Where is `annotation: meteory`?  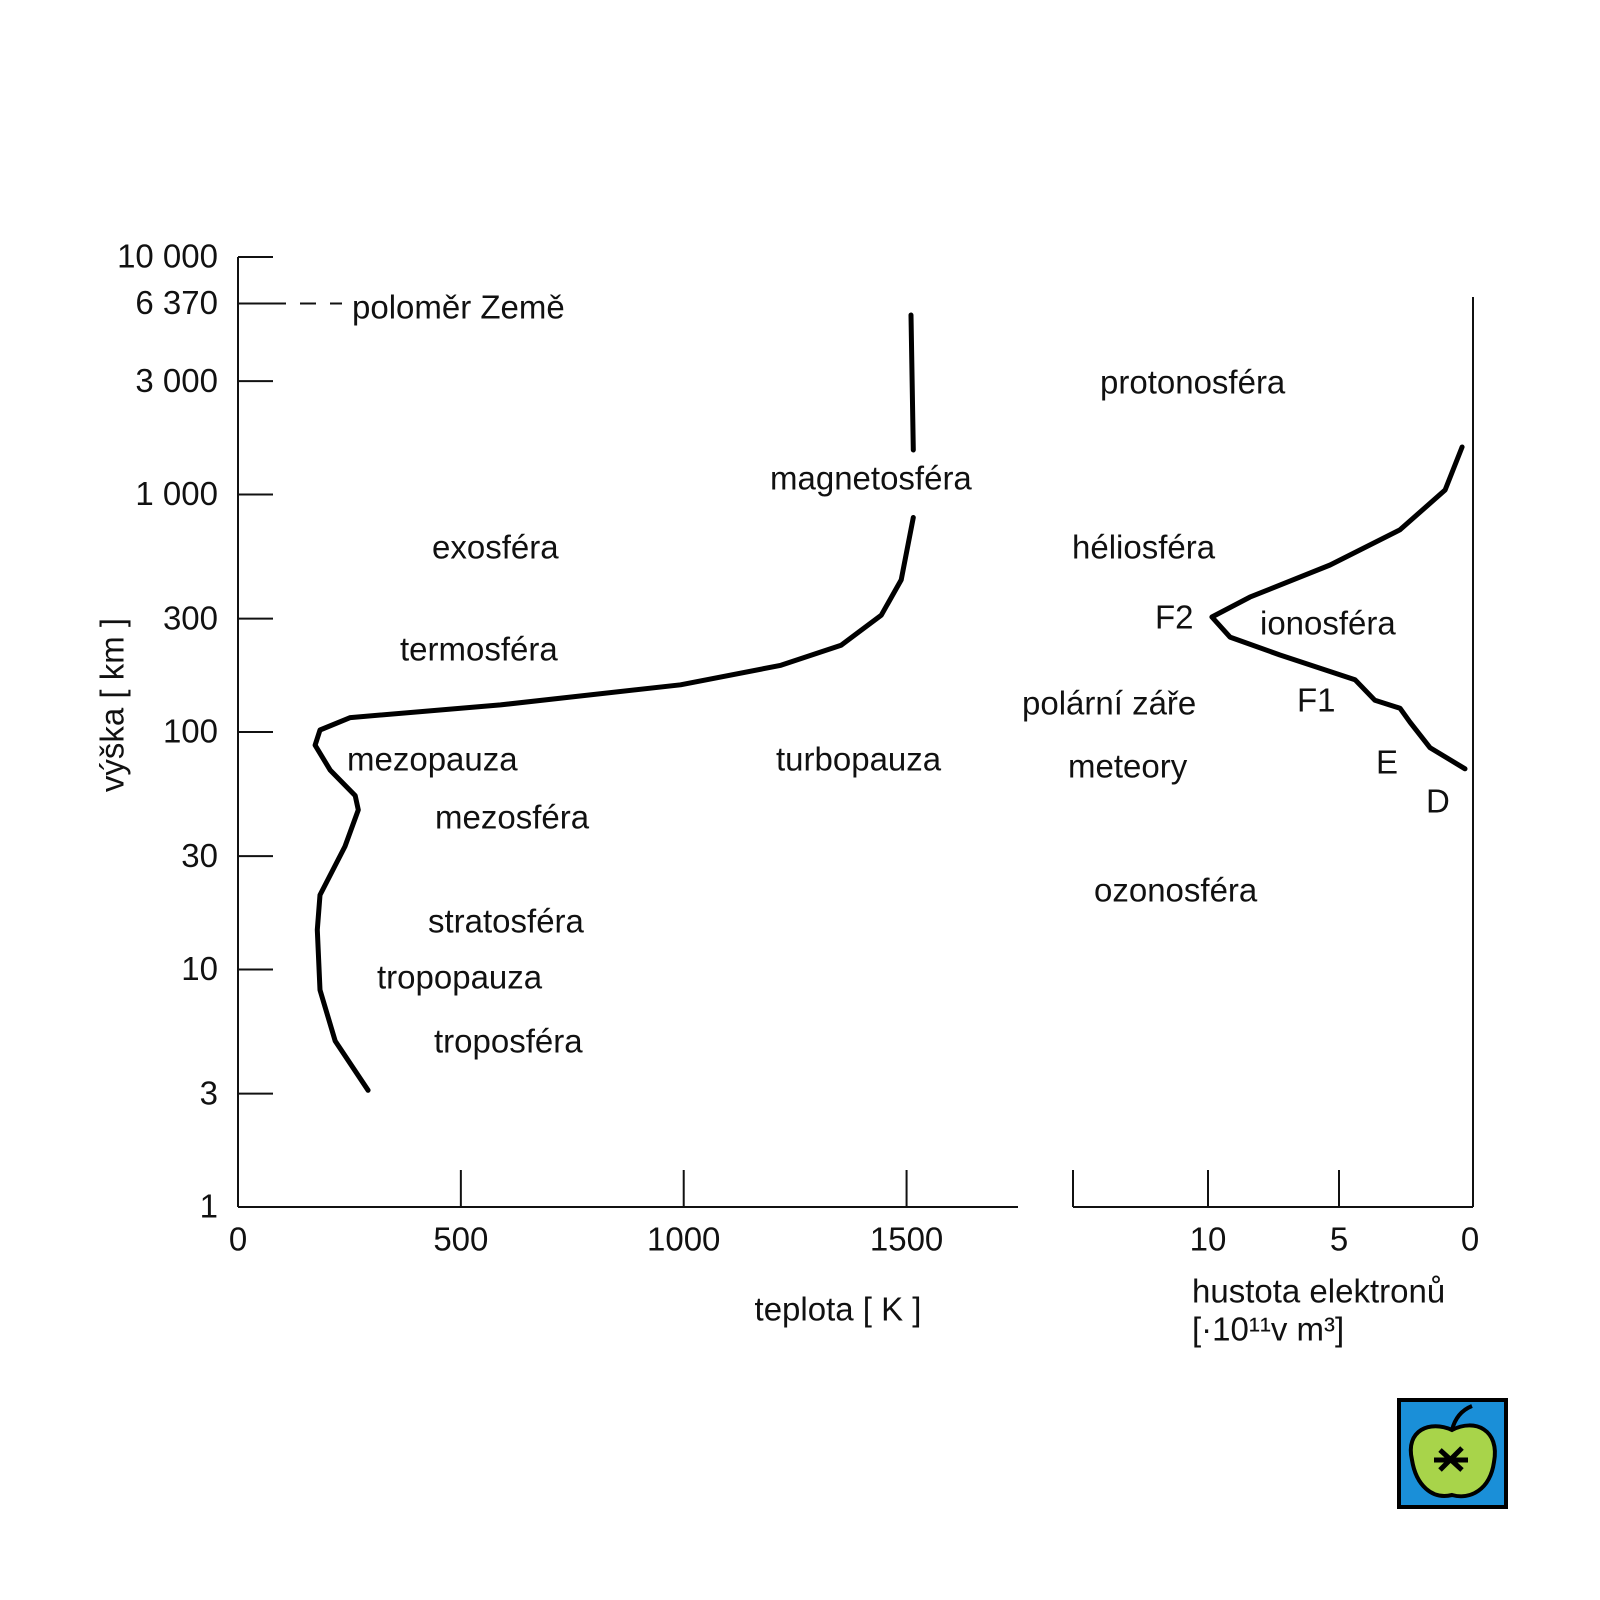
annotation: meteory is located at coordinates (1128, 766).